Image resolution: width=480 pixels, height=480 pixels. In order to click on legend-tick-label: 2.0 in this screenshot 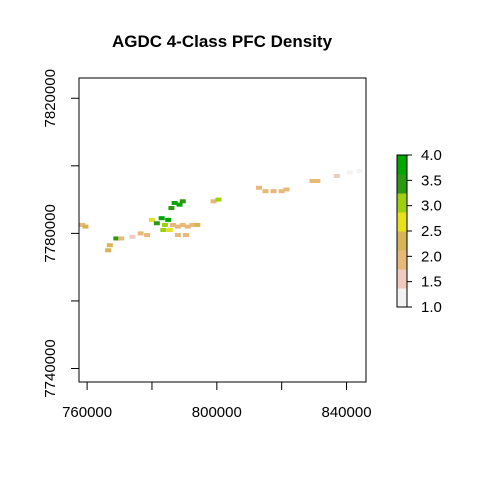, I will do `click(431, 256)`.